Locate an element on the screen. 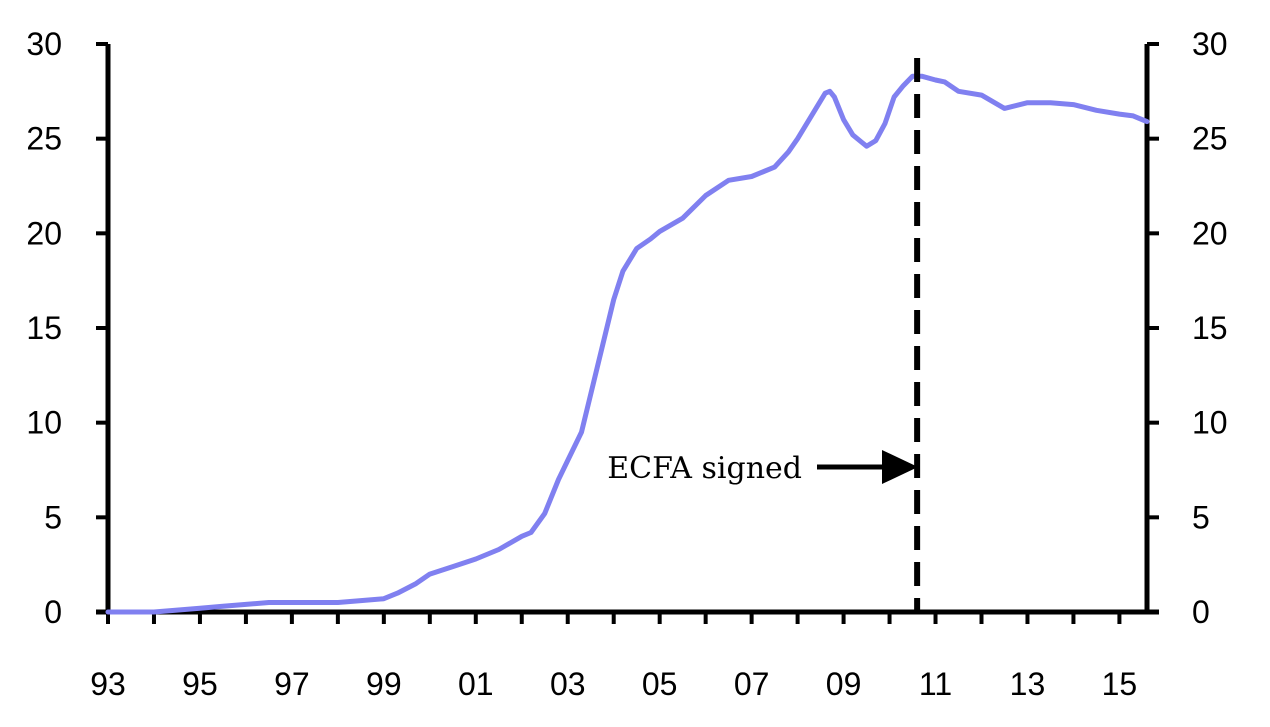 This screenshot has width=1270, height=727. x-tick-label: 05 is located at coordinates (660, 684).